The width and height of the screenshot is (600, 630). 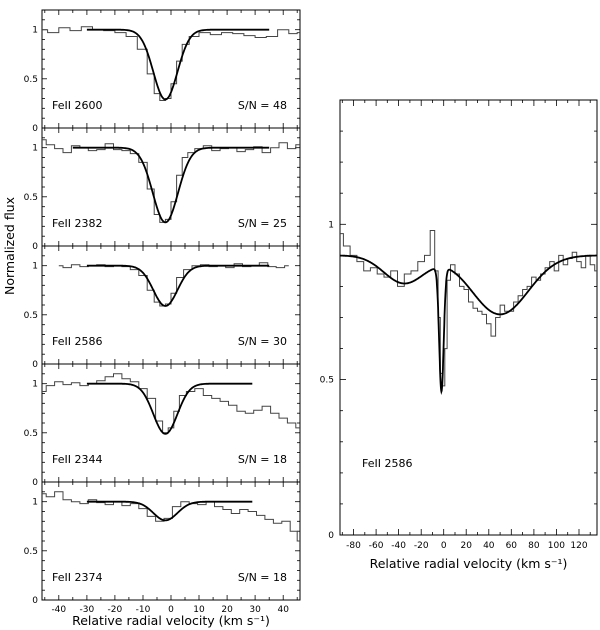 What do you see at coordinates (376, 546) in the screenshot?
I see `x-tick-label: -60` at bounding box center [376, 546].